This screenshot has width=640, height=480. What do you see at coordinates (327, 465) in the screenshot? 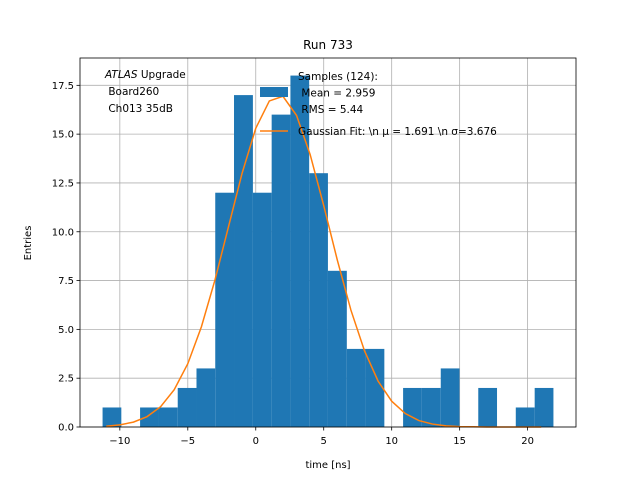
I see `x-axis-label: time [ns]` at bounding box center [327, 465].